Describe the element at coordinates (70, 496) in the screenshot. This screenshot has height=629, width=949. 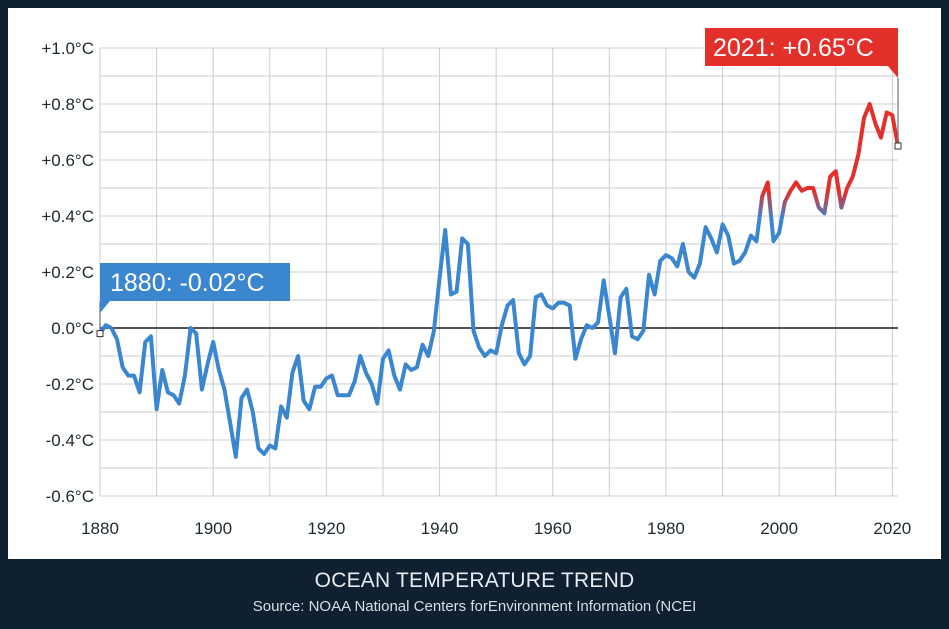
I see `y-tick-label: -0.6°C` at that location.